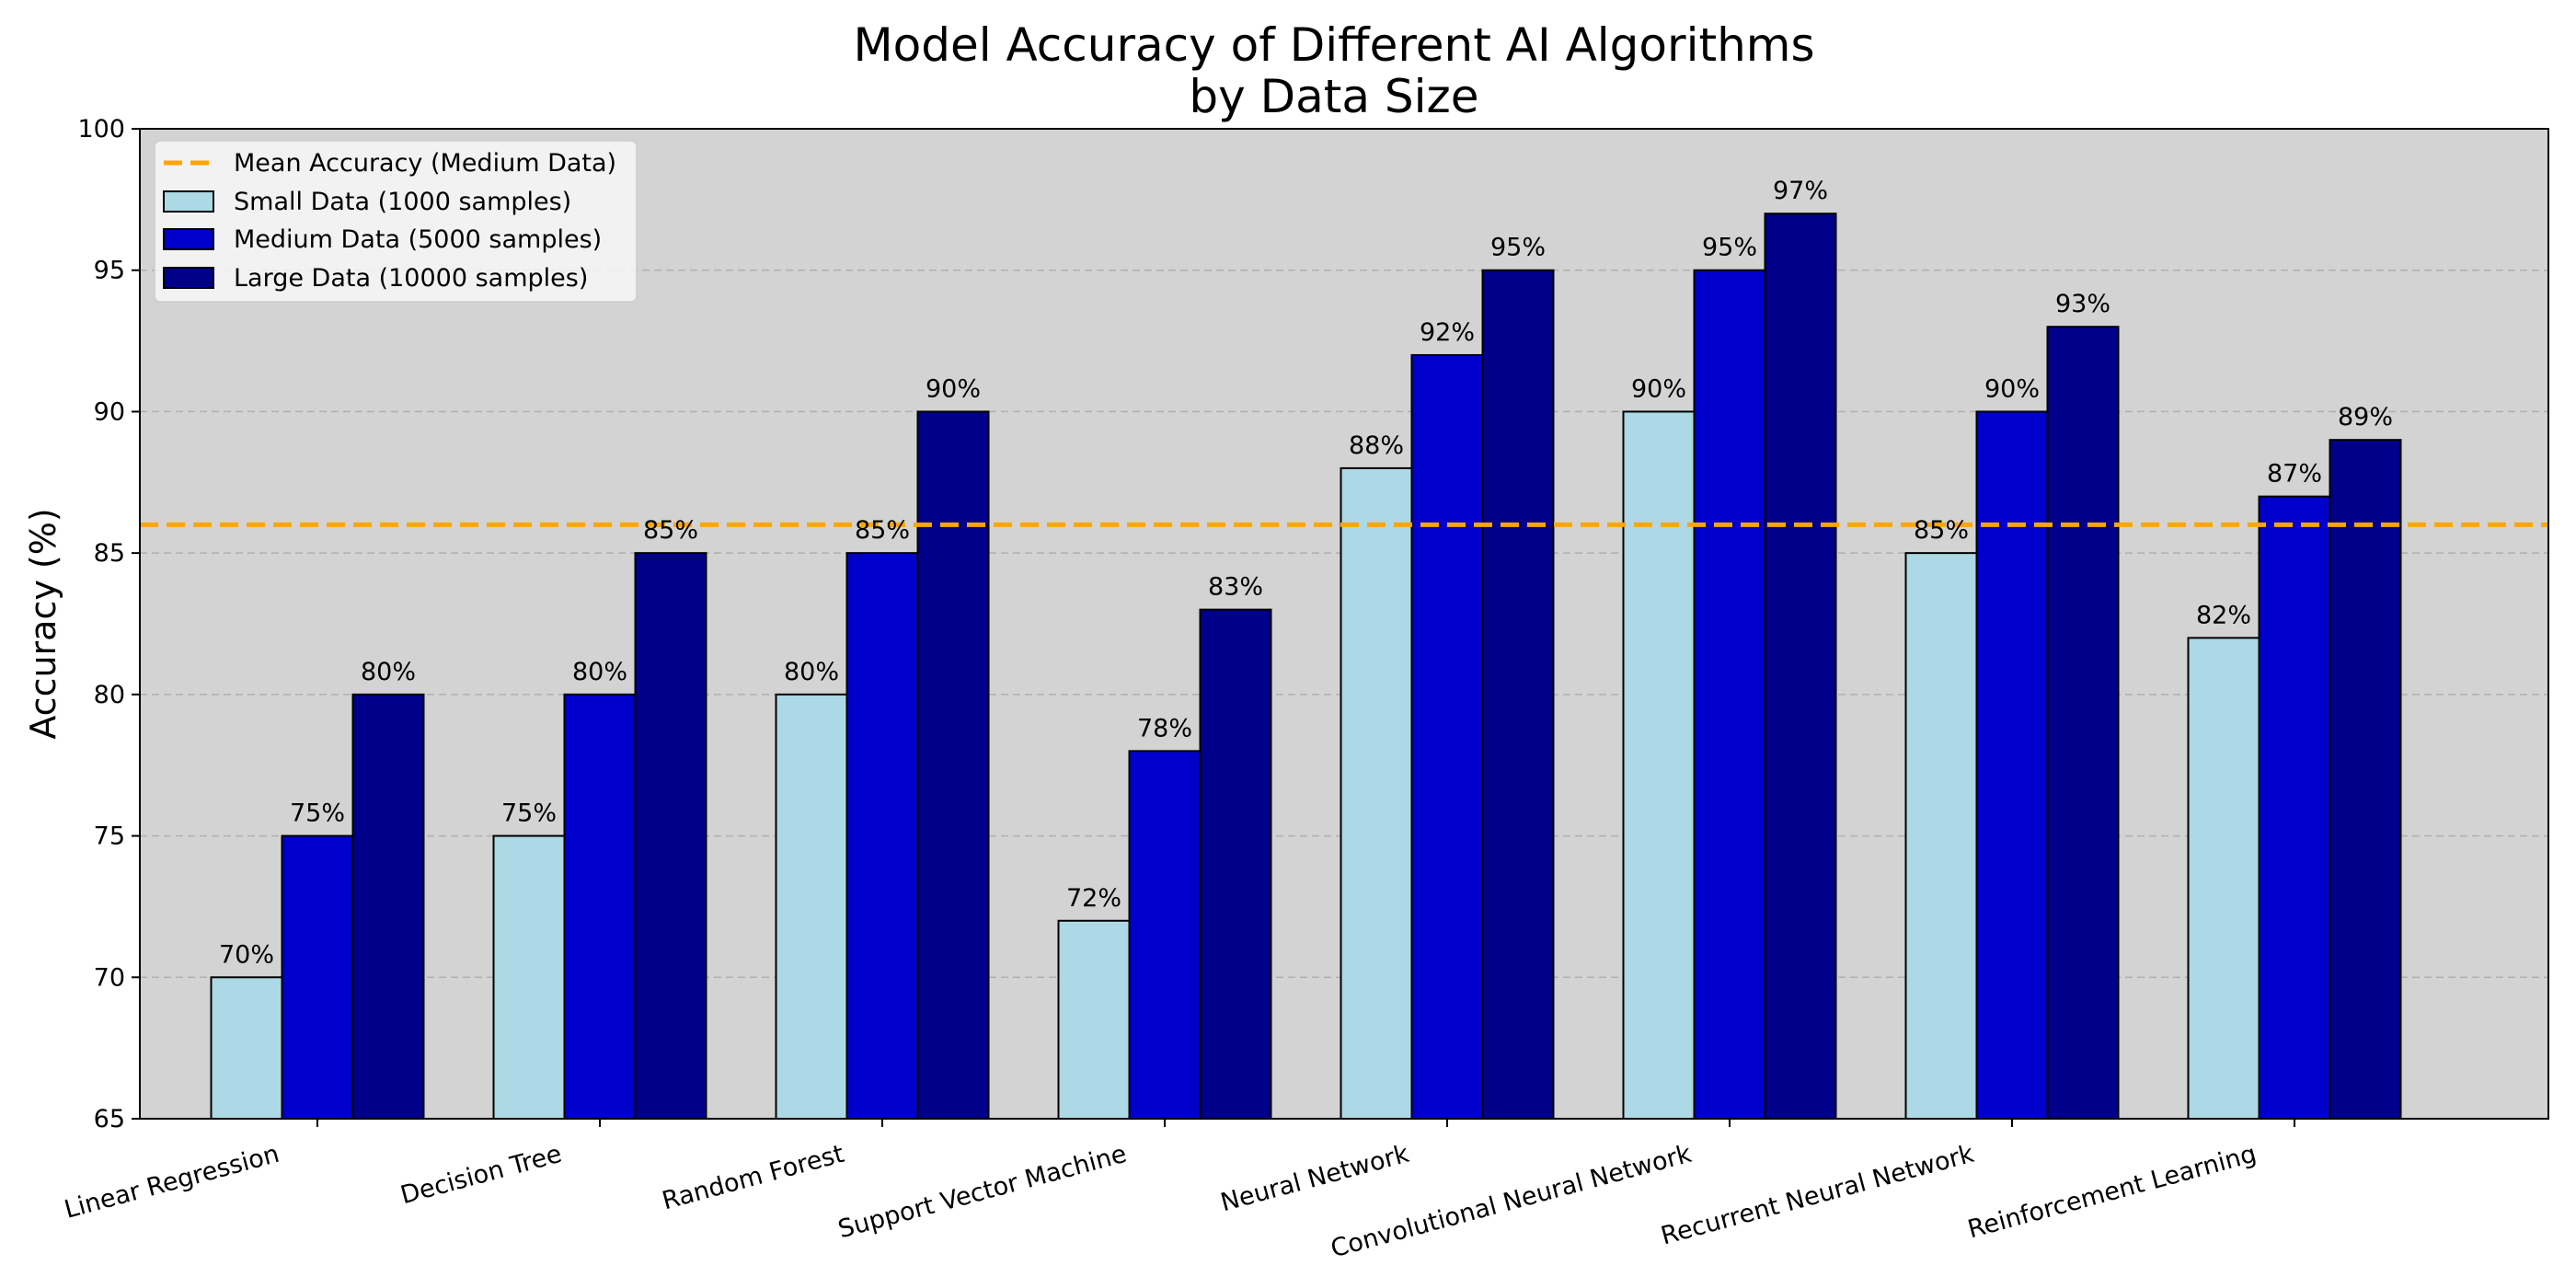  I want to click on y-axis: 65 70 75 80 85 90 95 100, so click(108, 624).